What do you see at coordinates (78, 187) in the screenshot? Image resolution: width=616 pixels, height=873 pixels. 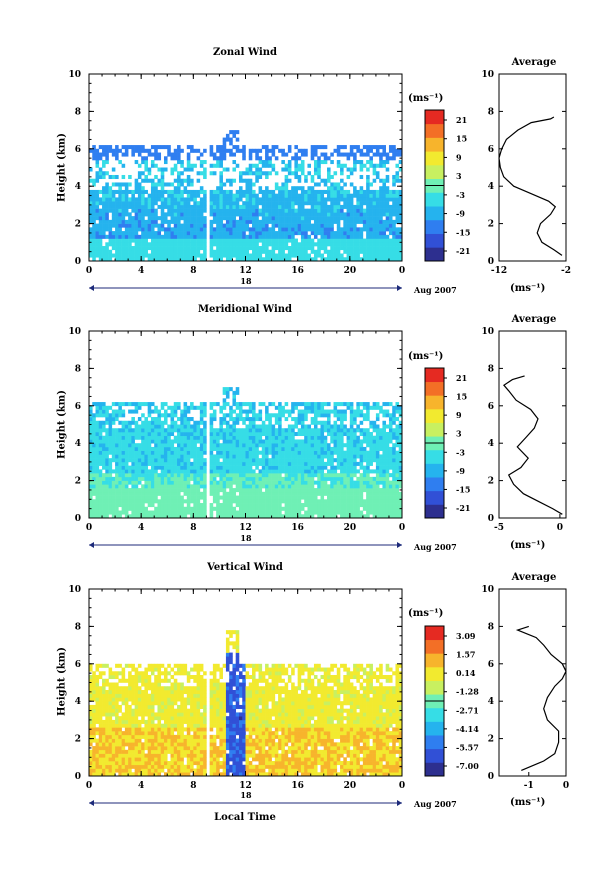 I see `y-tick-label: 4` at bounding box center [78, 187].